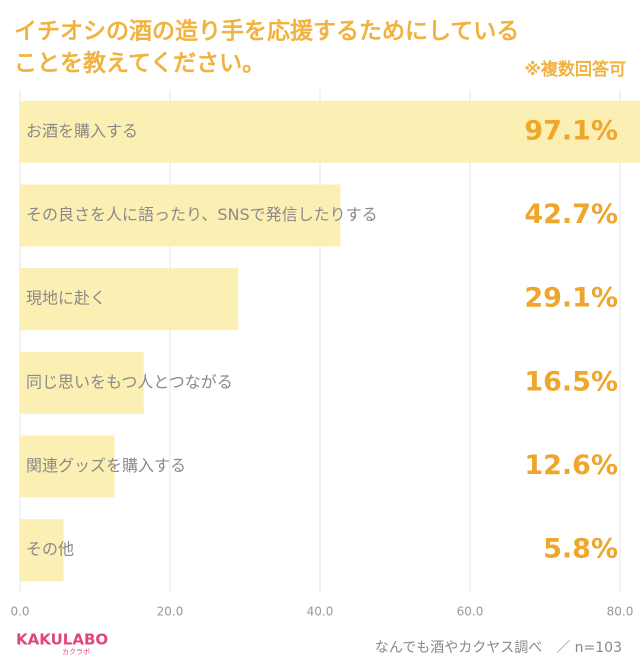 This screenshot has height=660, width=640. Describe the element at coordinates (571, 130) in the screenshot. I see `value-label: 97.1%` at that location.